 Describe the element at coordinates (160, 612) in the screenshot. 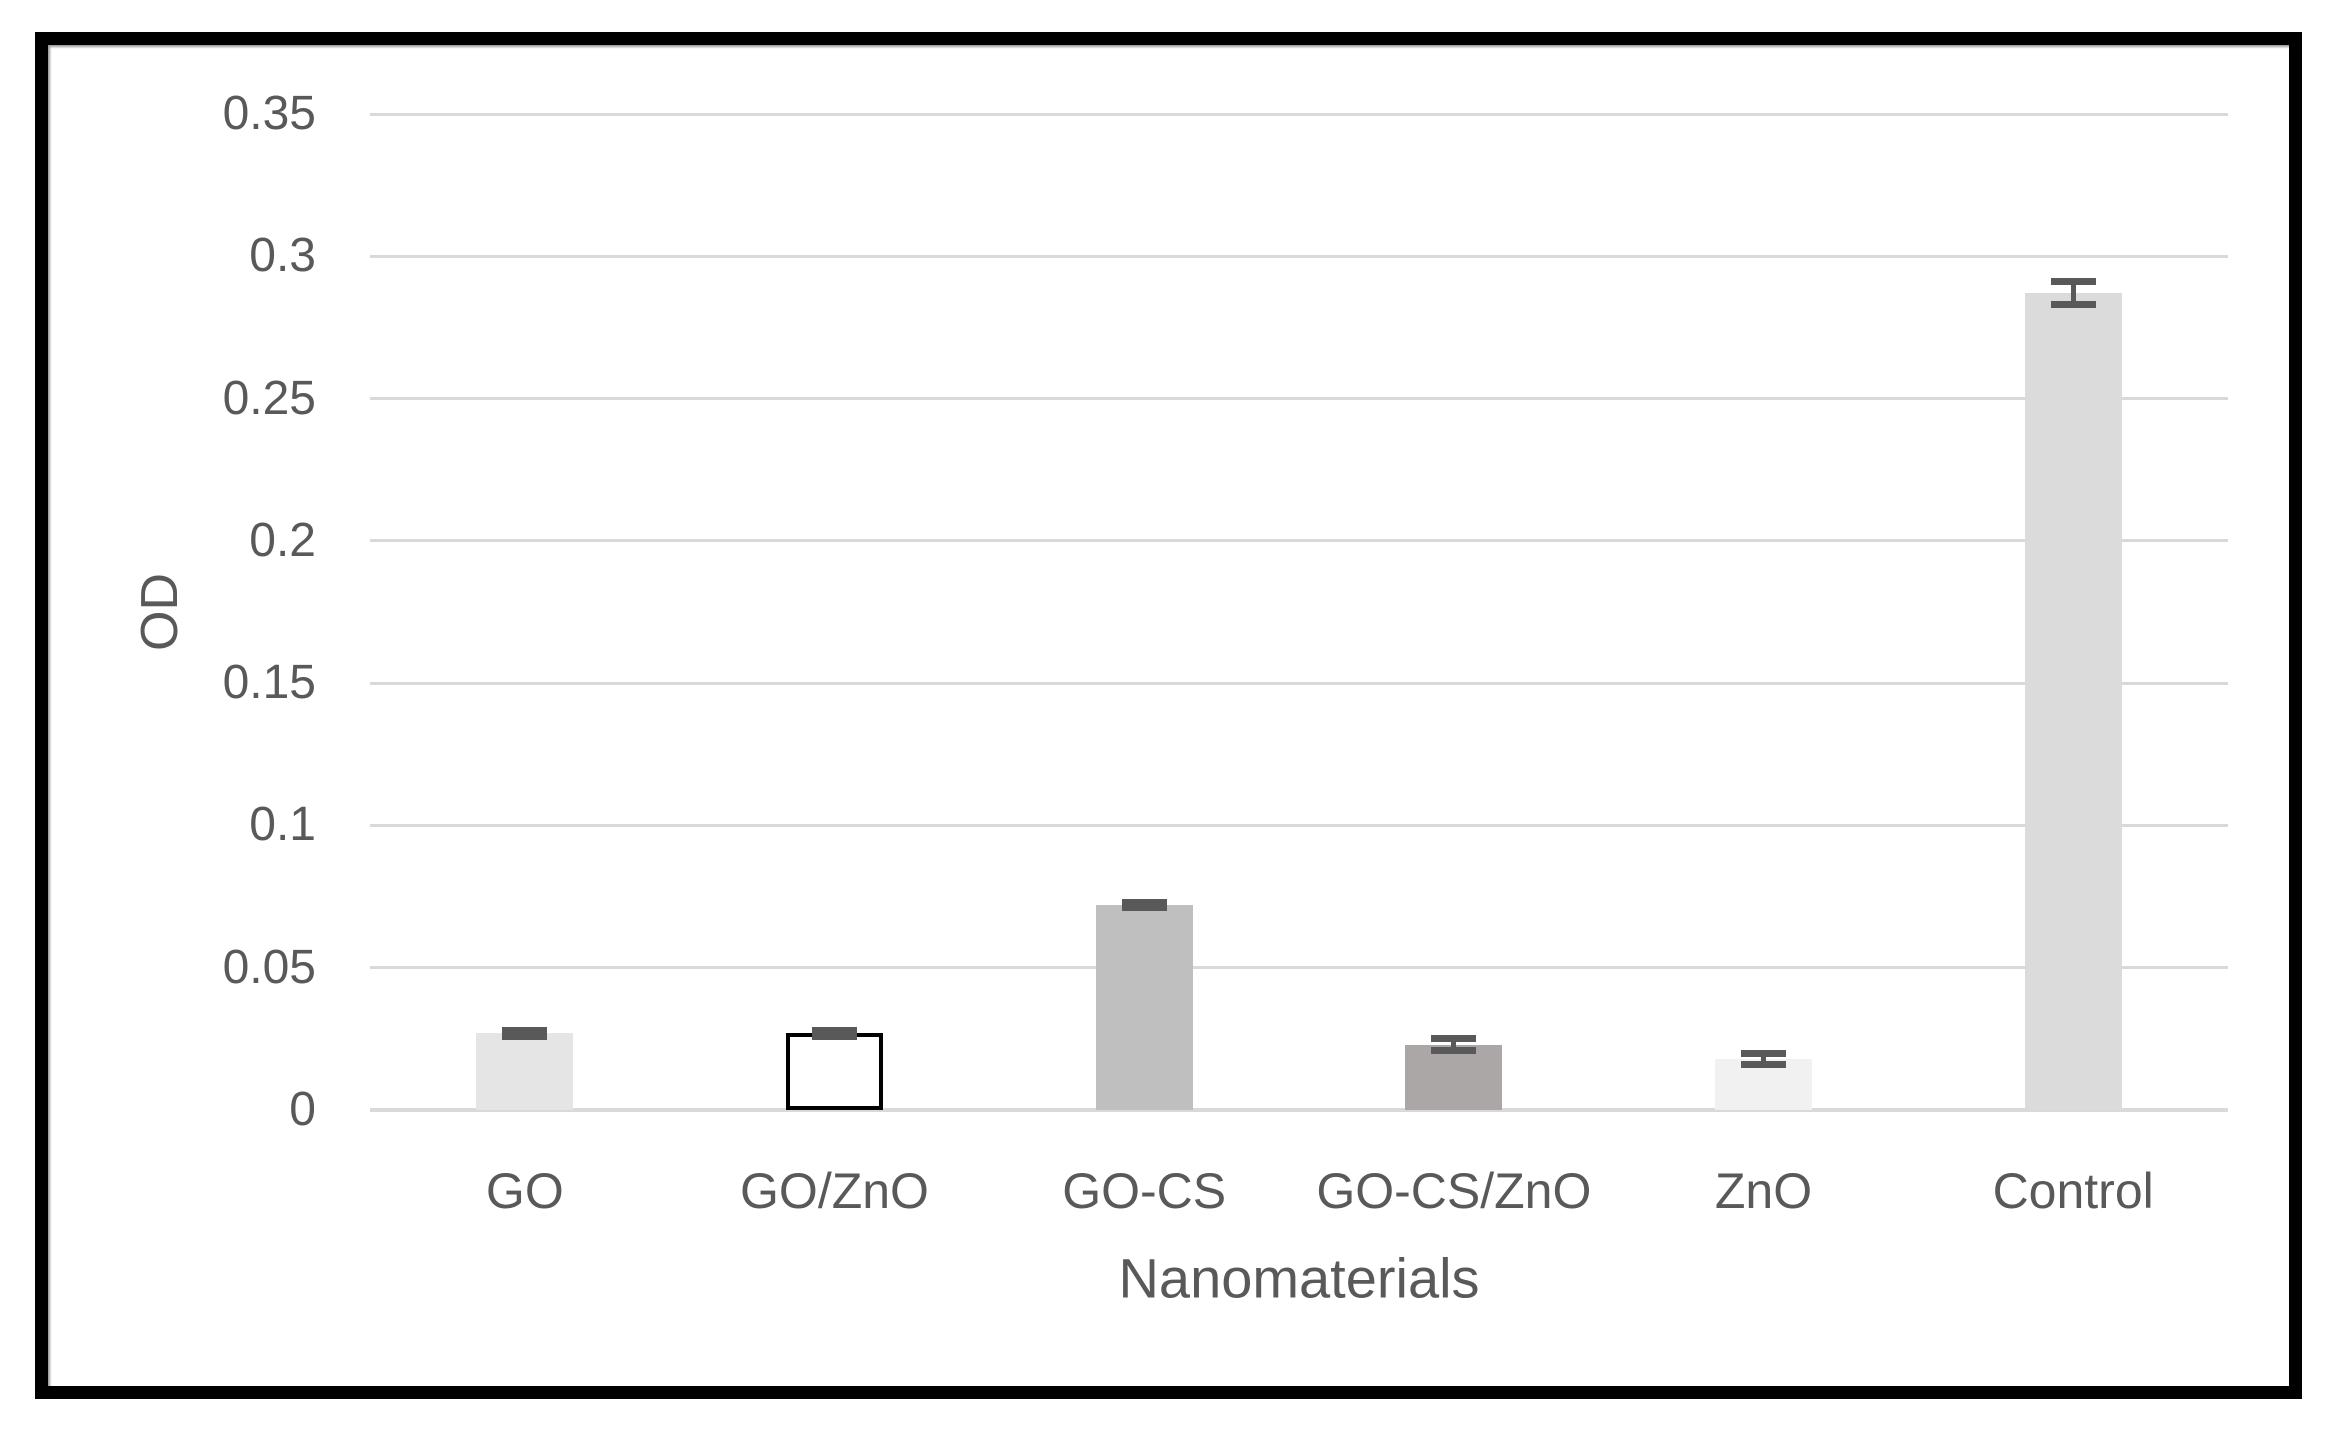

I see `y-axis-title: OD` at that location.